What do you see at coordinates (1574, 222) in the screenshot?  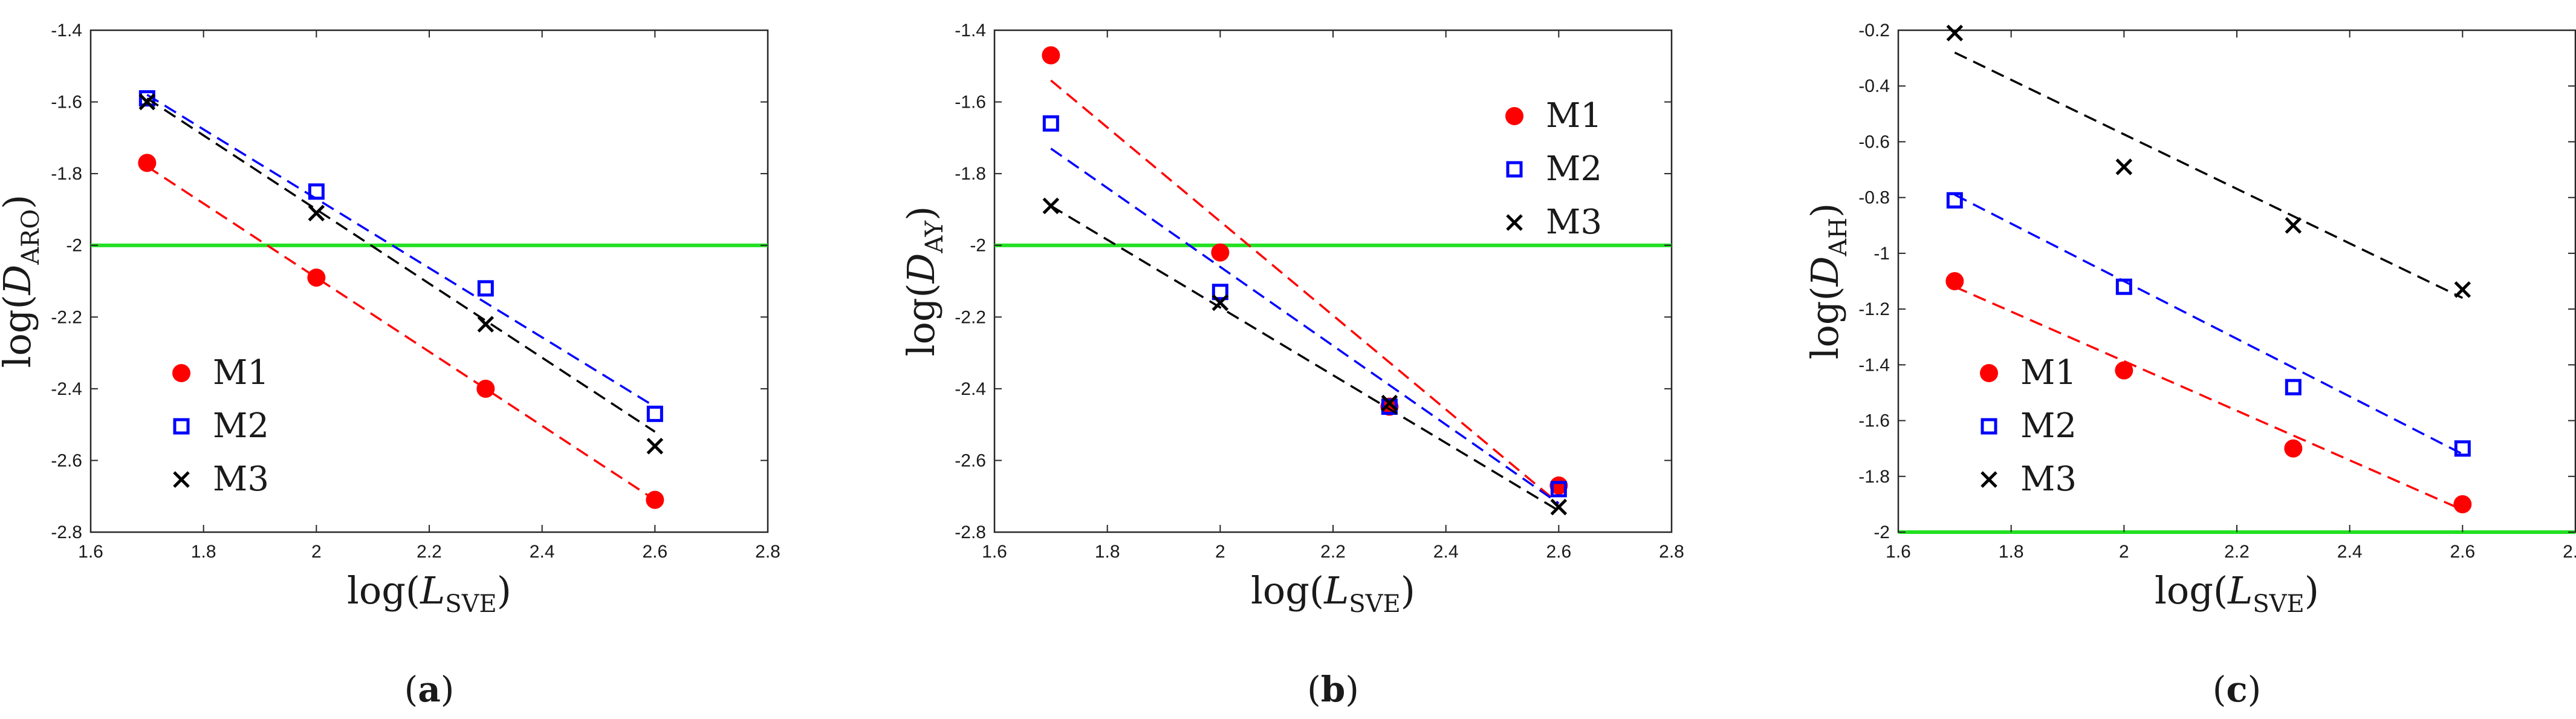 I see `legend-label: M3` at bounding box center [1574, 222].